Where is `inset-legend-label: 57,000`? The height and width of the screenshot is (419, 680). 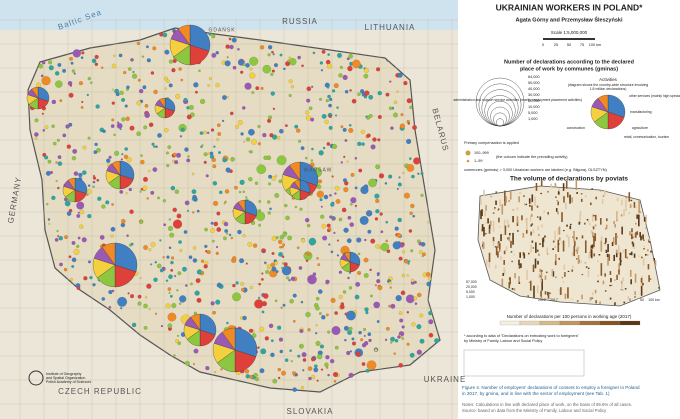
inset-legend-label: 57,000 is located at coordinates (471, 282).